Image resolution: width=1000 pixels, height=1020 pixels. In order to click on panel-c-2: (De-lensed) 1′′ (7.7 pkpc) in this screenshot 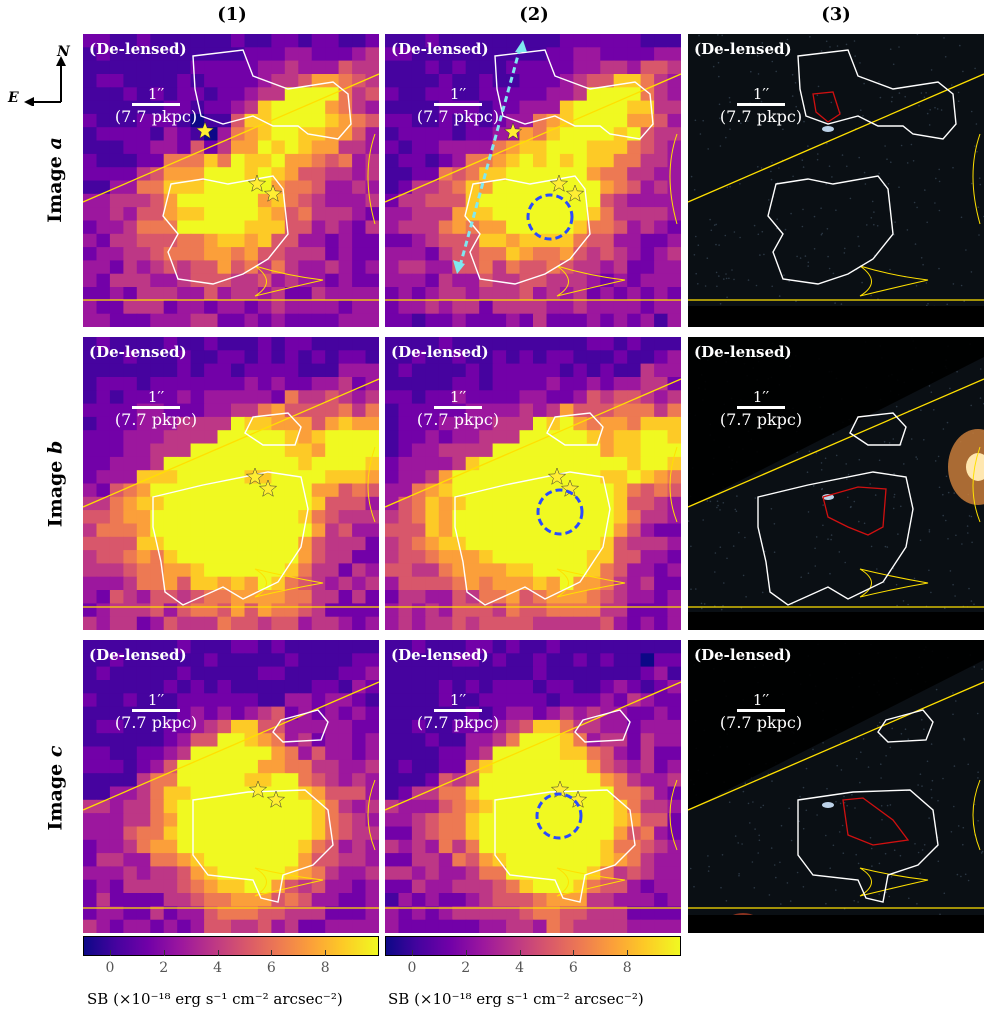, I will do `click(533, 786)`.